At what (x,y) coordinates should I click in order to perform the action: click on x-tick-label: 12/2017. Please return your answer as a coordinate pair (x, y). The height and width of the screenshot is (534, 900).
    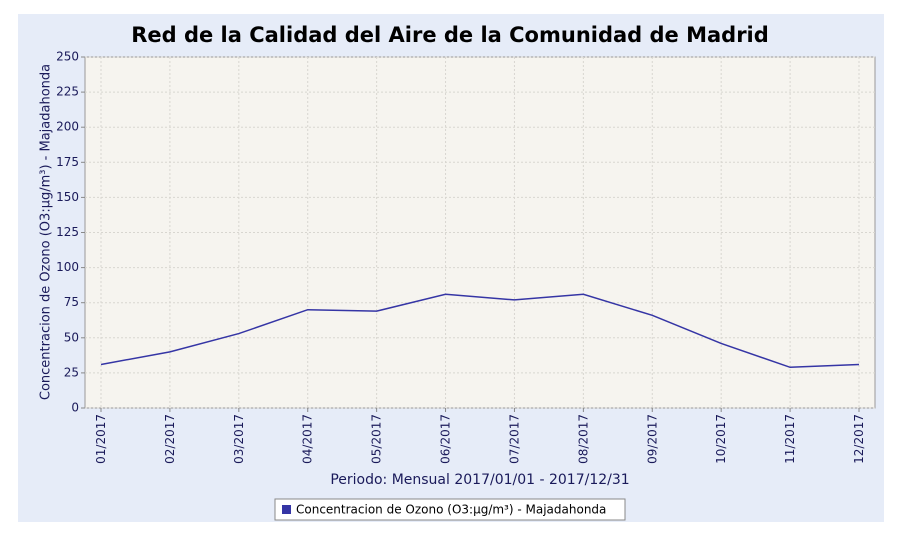
    Looking at the image, I should click on (859, 439).